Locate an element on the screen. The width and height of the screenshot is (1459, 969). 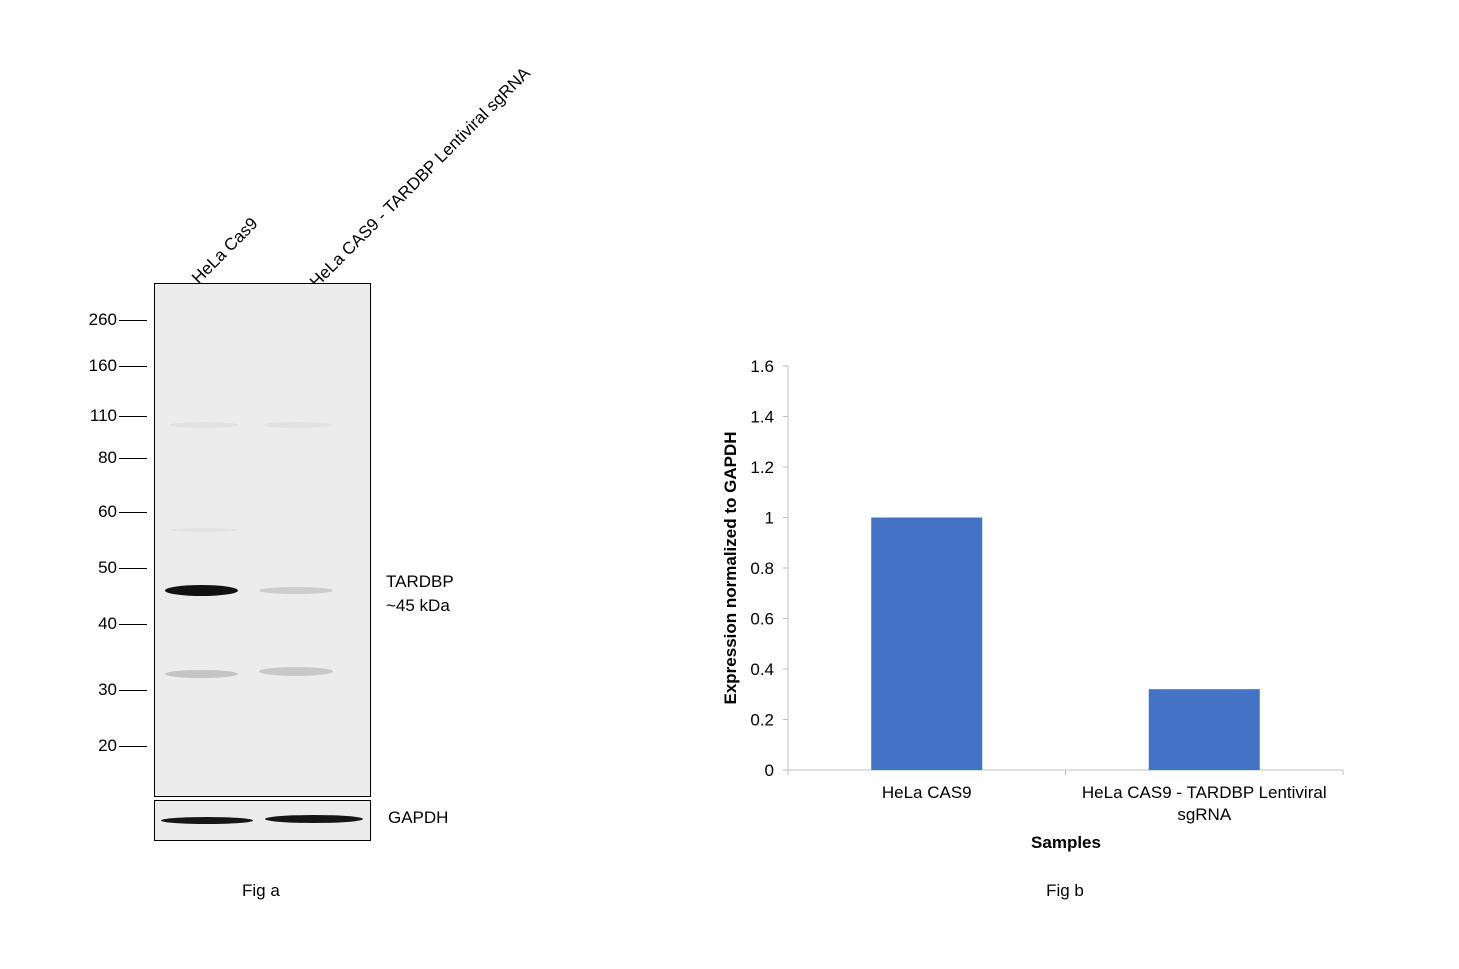
target-label: TARDBP is located at coordinates (420, 581).